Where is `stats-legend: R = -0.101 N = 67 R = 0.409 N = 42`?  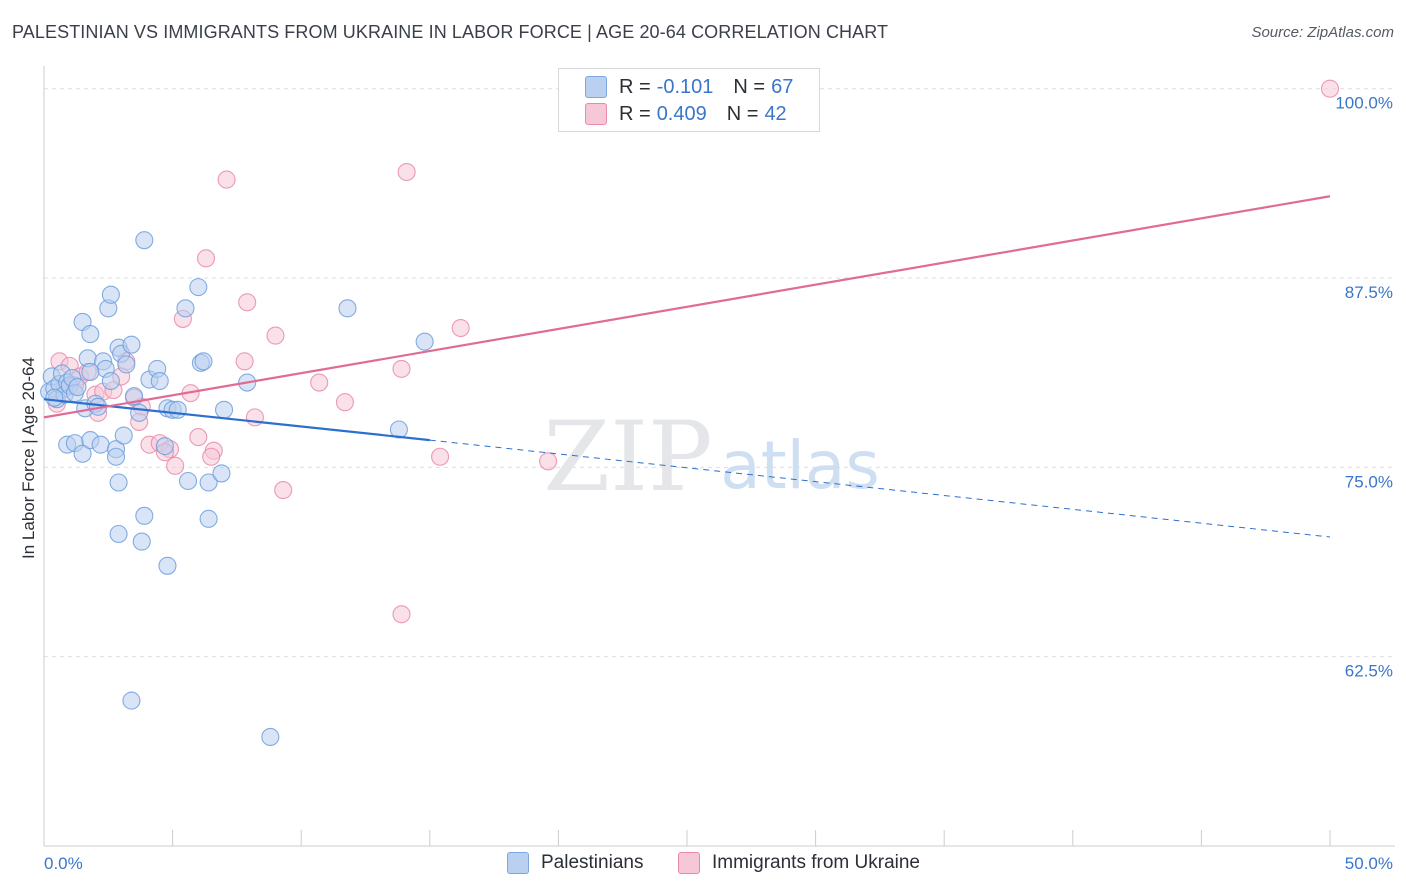 stats-legend: R = -0.101 N = 67 R = 0.409 N = 42 is located at coordinates (689, 100).